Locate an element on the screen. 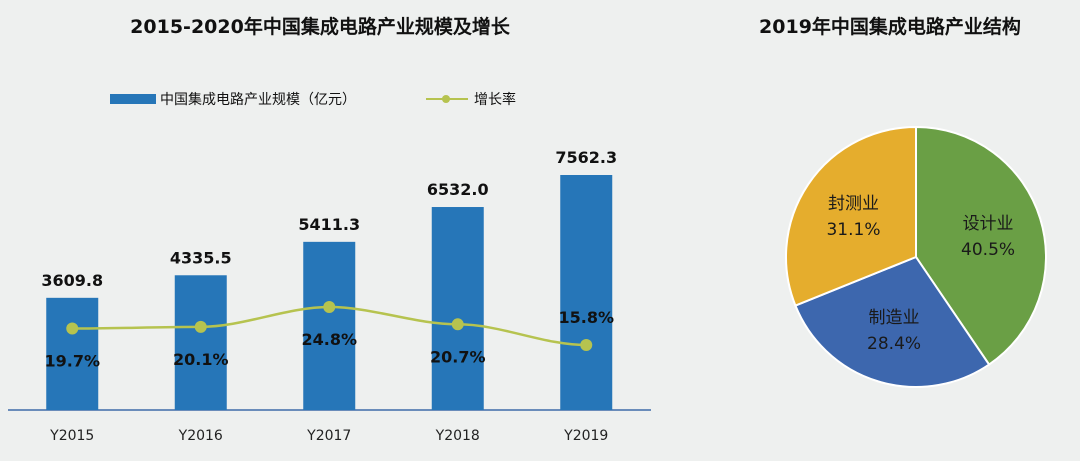 This screenshot has width=1080, height=461. pie-slice-label: 制造业 is located at coordinates (894, 318).